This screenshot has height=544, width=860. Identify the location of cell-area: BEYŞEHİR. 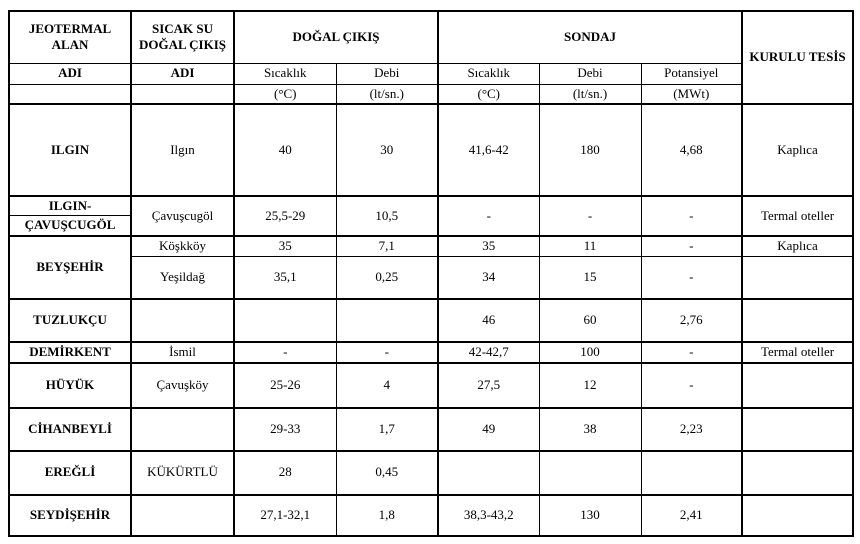
(70, 266).